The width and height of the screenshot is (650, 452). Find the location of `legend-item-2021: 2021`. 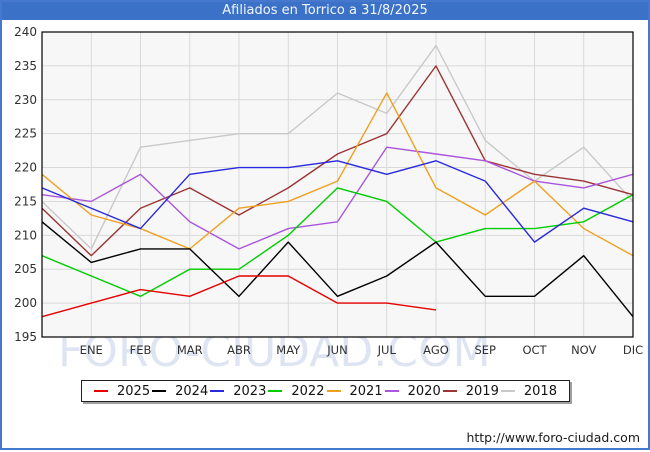

legend-item-2021: 2021 is located at coordinates (354, 391).